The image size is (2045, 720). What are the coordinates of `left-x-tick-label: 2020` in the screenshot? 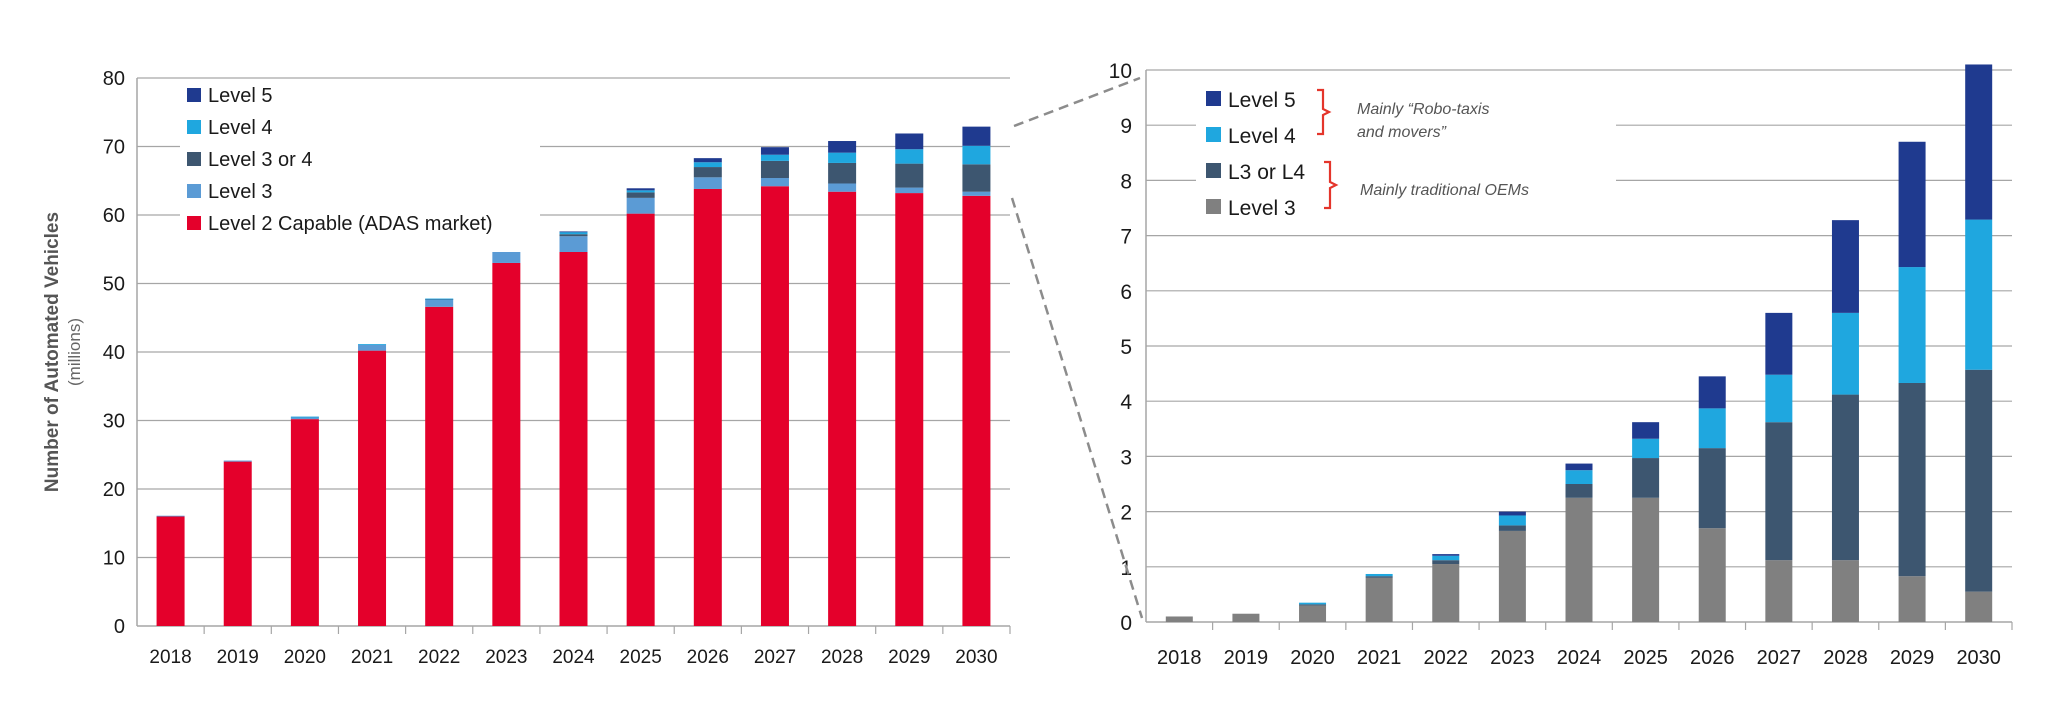 It's located at (305, 657).